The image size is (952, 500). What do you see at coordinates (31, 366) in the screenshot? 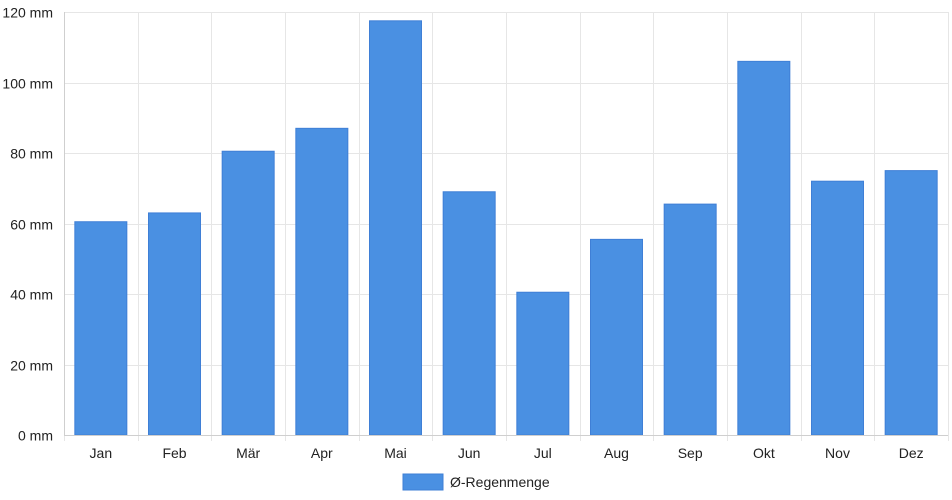
I see `y-tick-label: 20 mm` at bounding box center [31, 366].